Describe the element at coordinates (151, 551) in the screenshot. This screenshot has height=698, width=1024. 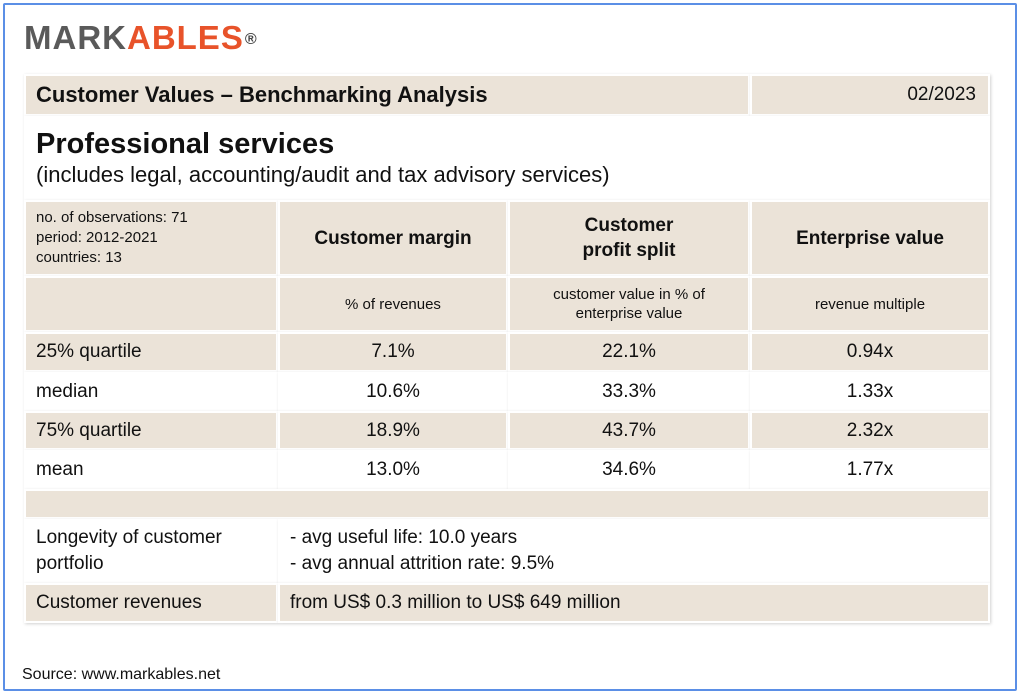
I see `longevity-label-cell: Longevity of customer portfolio` at that location.